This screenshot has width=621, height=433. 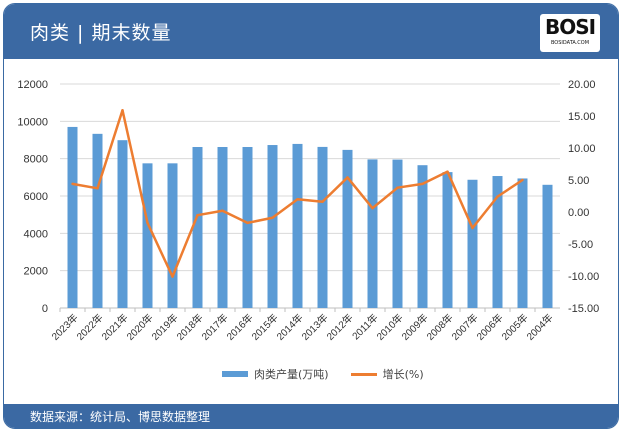 What do you see at coordinates (240, 327) in the screenshot?
I see `x-tick-label: 2016年` at bounding box center [240, 327].